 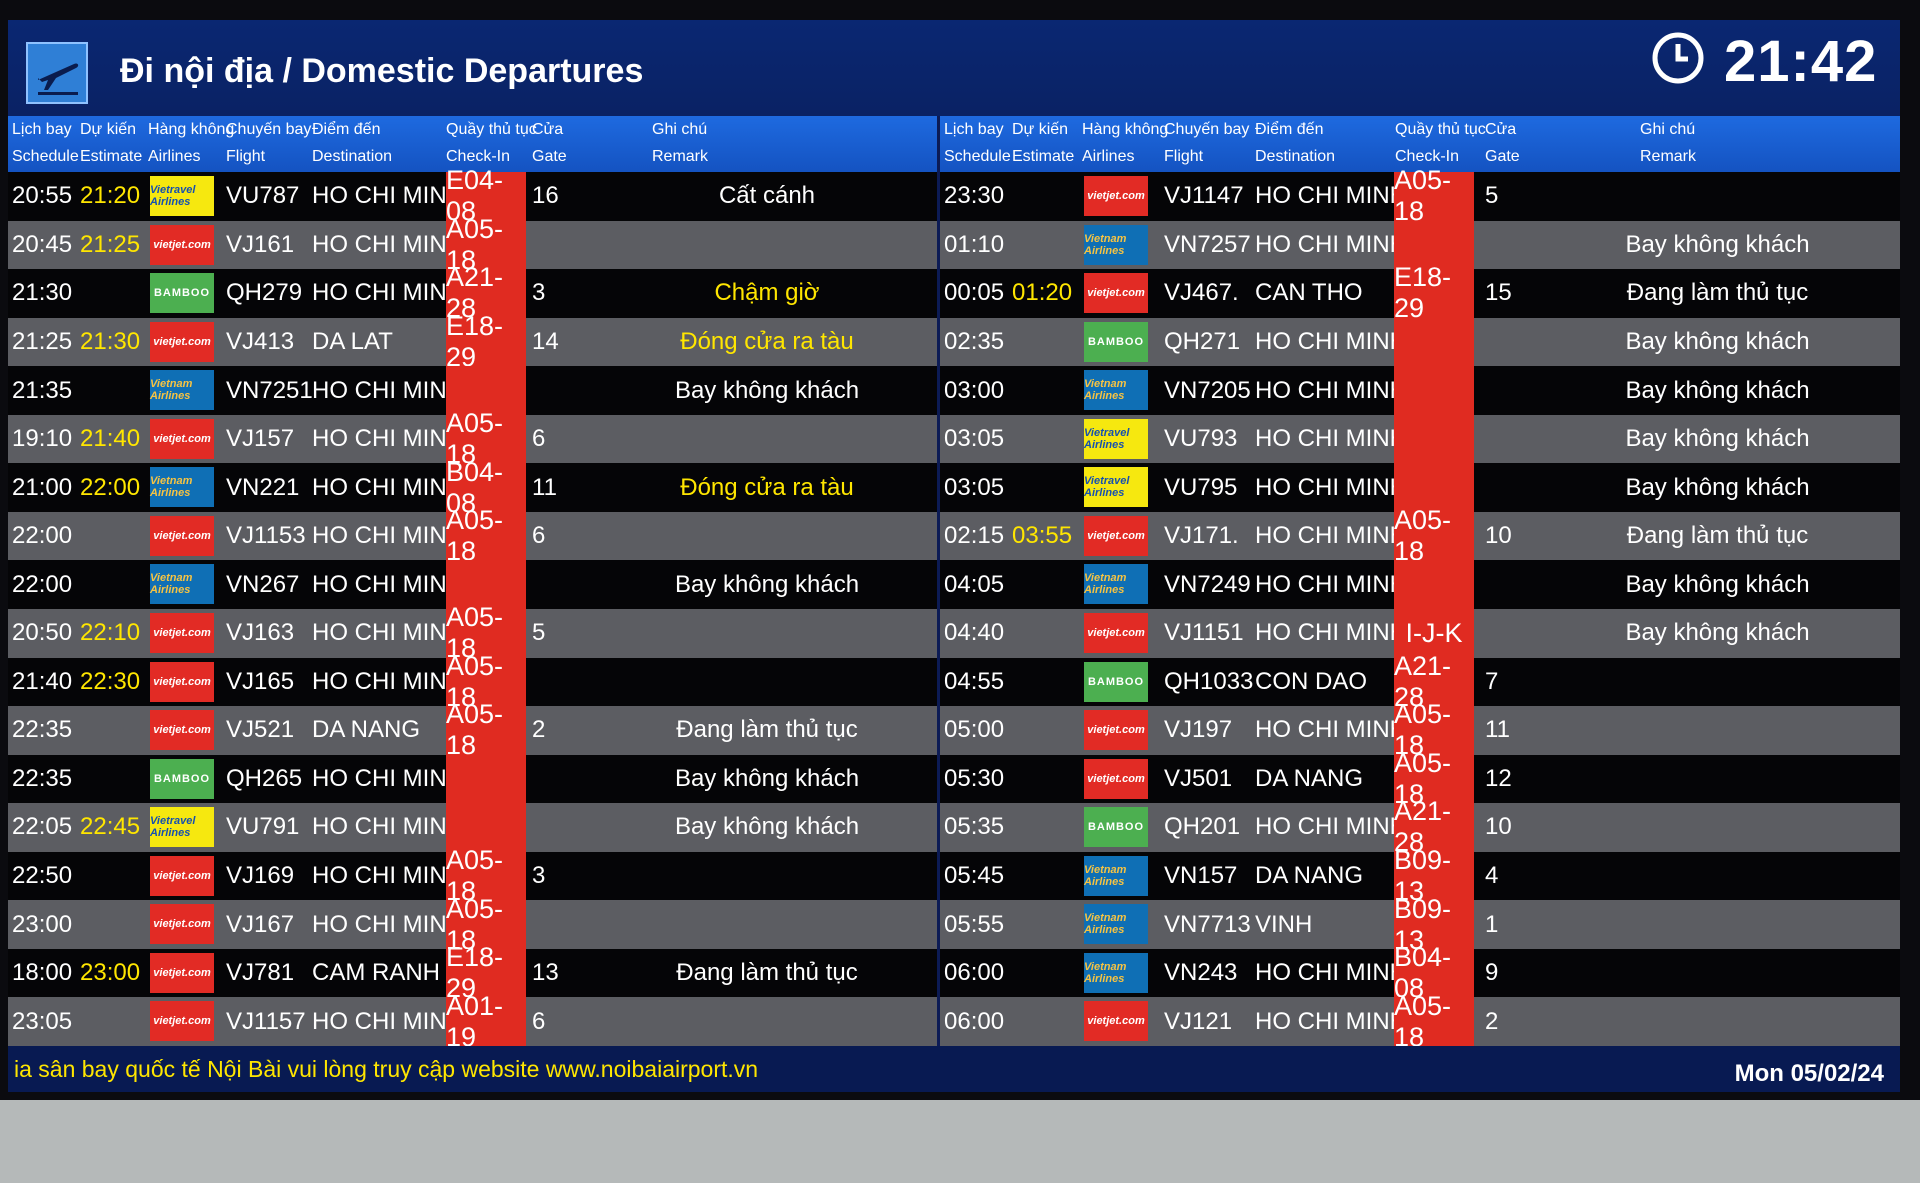 I want to click on column-header-en: Gate, so click(x=1502, y=156).